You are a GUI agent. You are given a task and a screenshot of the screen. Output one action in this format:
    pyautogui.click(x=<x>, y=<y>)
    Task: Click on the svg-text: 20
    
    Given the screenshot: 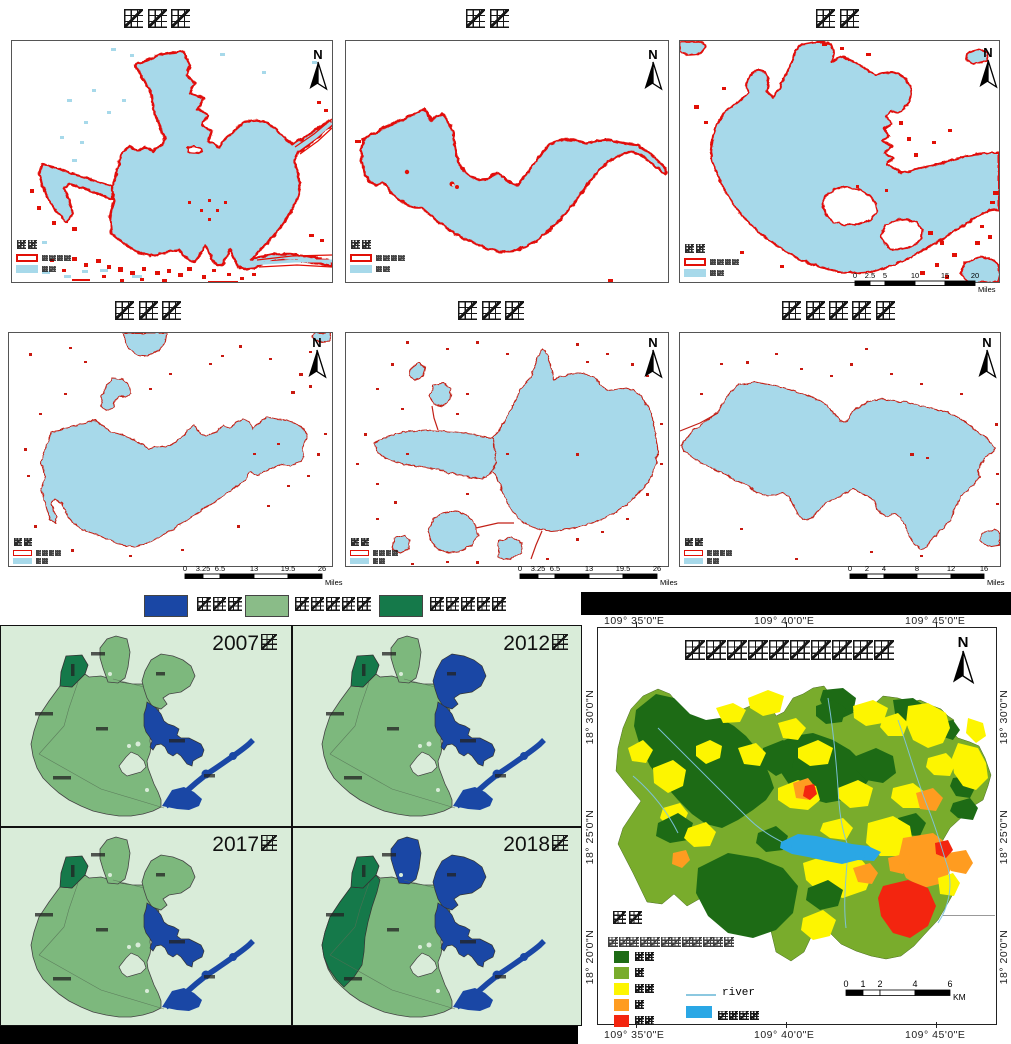 What is the action you would take?
    pyautogui.click(x=975, y=275)
    